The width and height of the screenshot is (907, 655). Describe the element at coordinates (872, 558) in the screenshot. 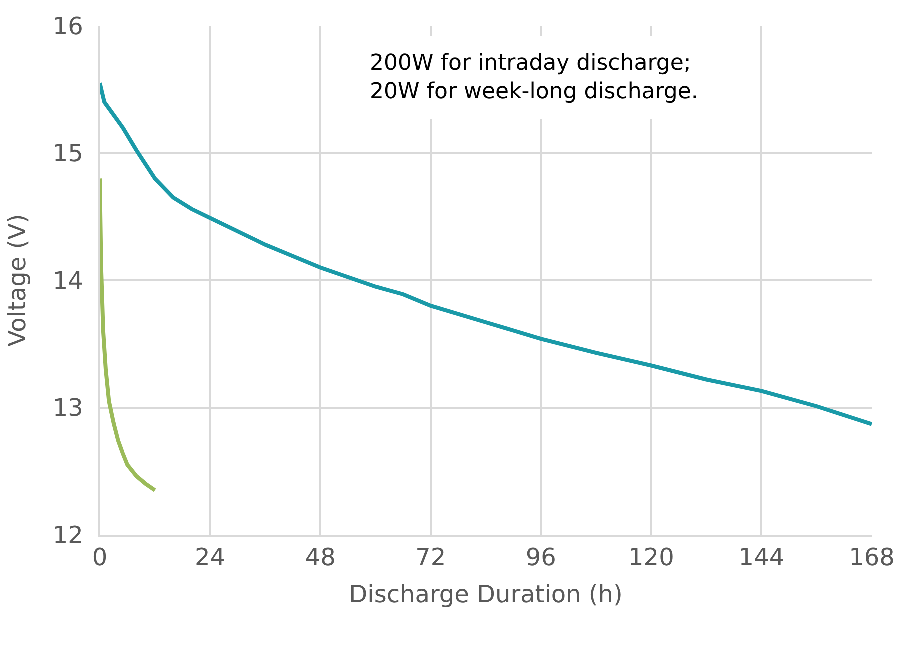

I see `x-tick-label: 168` at that location.